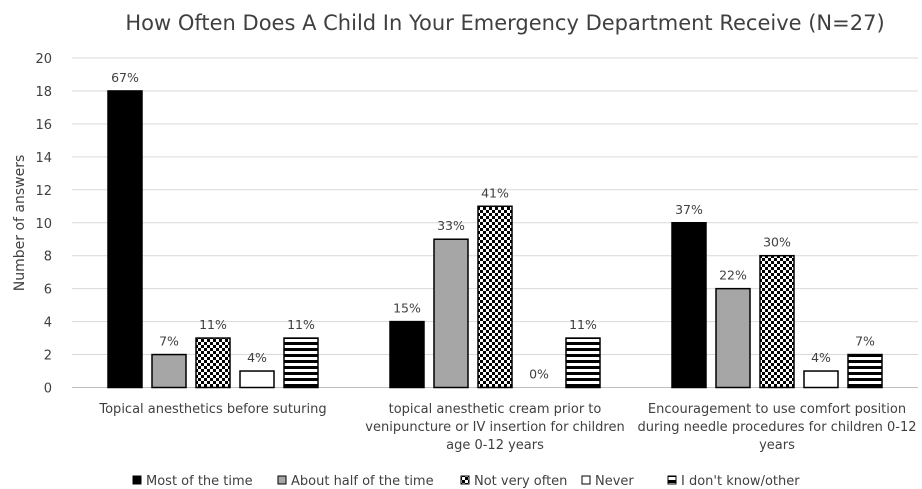 The height and width of the screenshot is (489, 922). Describe the element at coordinates (43, 92) in the screenshot. I see `y-tick-label: 18` at that location.